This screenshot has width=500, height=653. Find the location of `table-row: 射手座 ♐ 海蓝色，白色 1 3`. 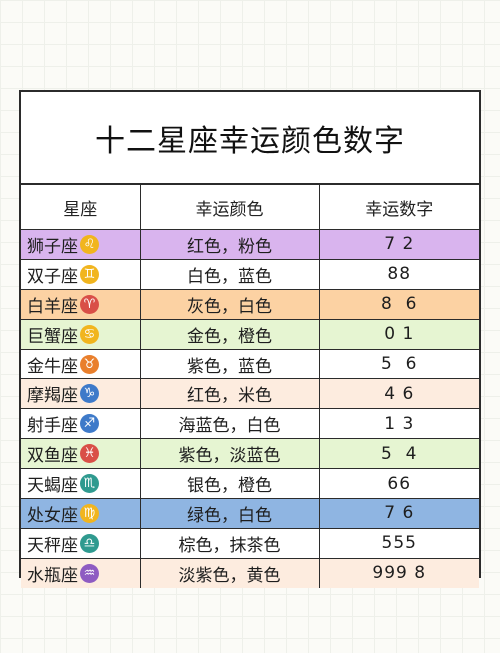

table-row: 射手座 ♐ 海蓝色，白色 1 3 is located at coordinates (250, 424).